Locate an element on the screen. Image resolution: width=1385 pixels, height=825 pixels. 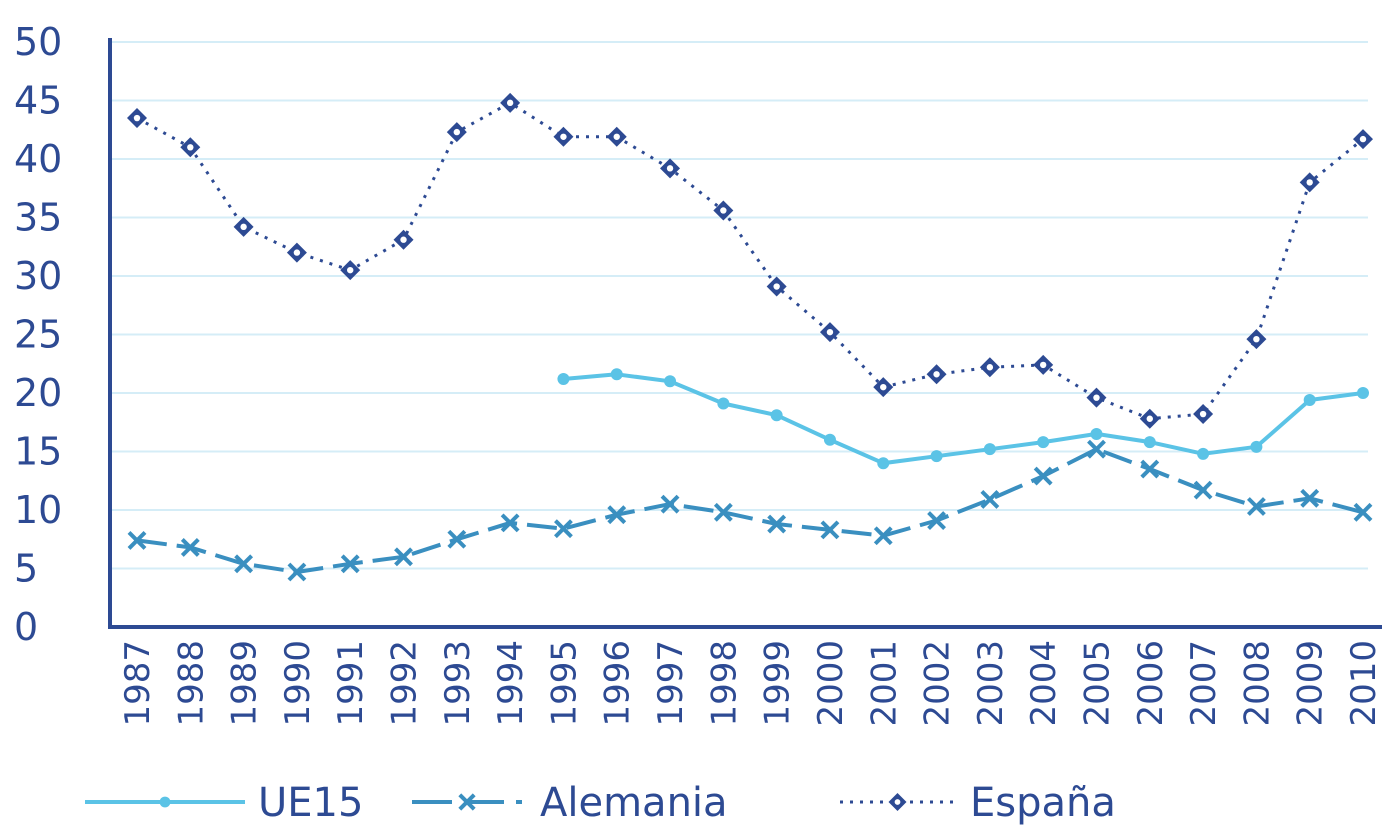
x-tick-label: 2007 is located at coordinates (1204, 683).